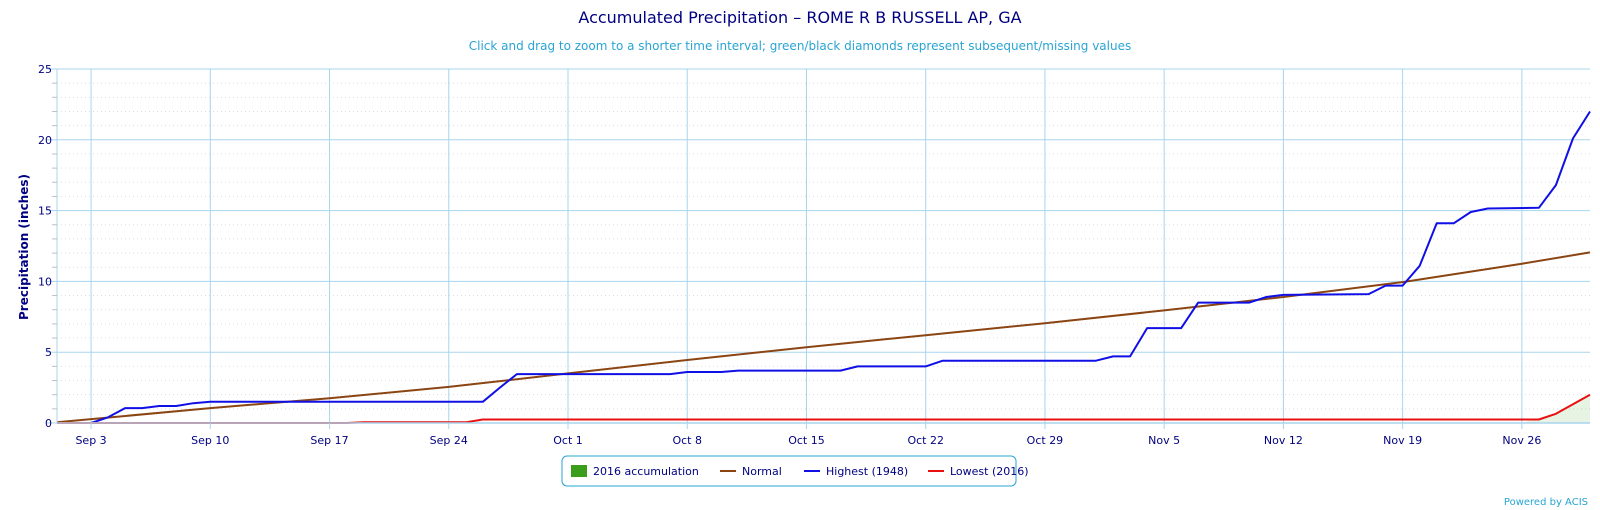 The image size is (1600, 510). I want to click on y-tick-label: 0, so click(48, 423).